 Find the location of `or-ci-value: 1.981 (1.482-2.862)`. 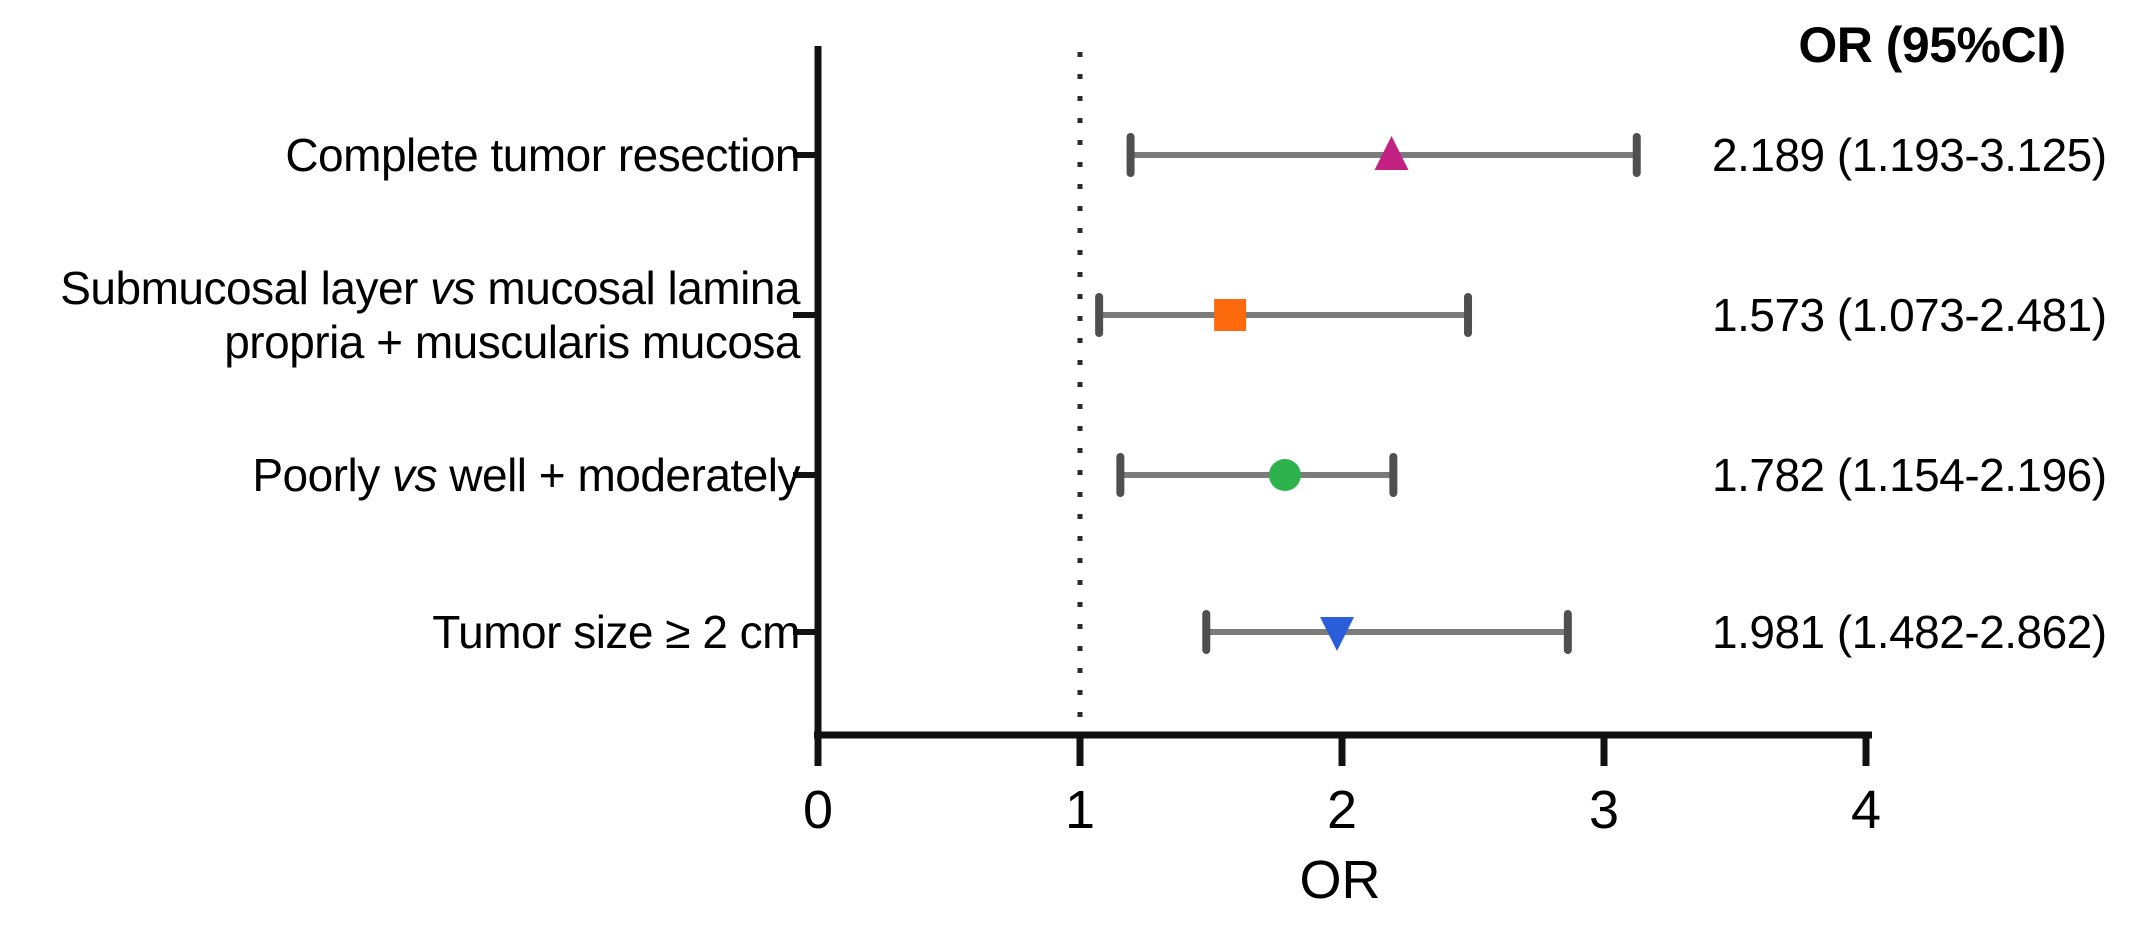

or-ci-value: 1.981 (1.482-2.862) is located at coordinates (1909, 632).